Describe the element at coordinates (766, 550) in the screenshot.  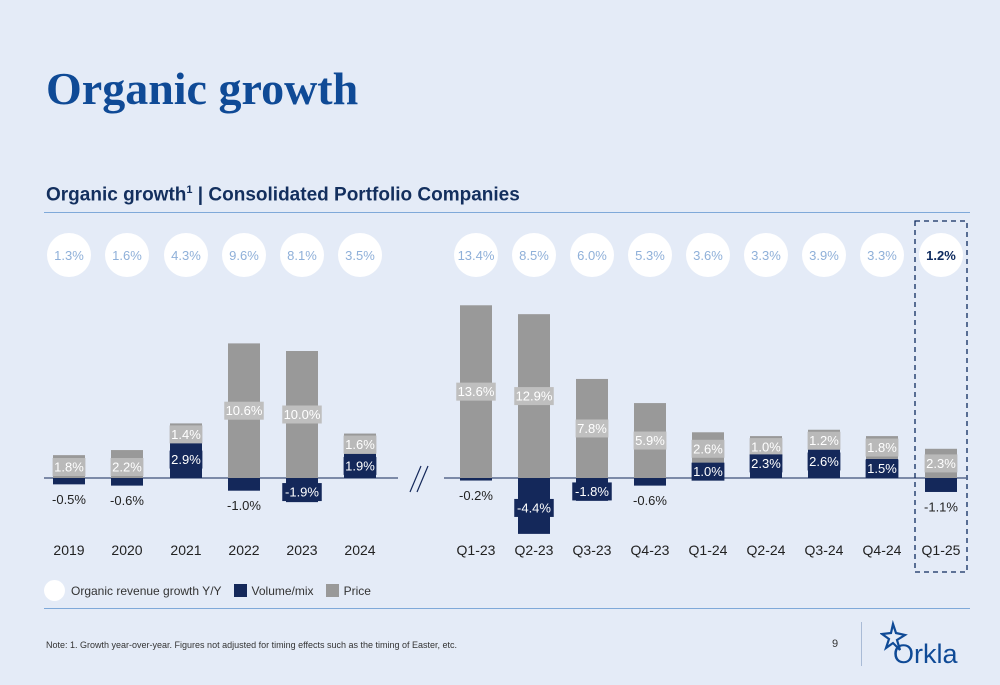
I see `category-label-Q2-24: Q2-24` at that location.